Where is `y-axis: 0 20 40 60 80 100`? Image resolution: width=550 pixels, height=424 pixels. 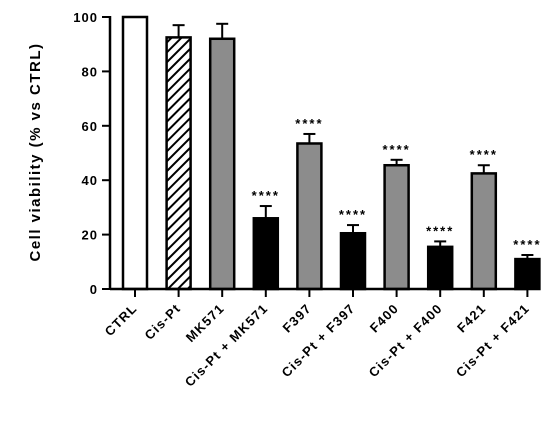
y-axis: 0 20 40 60 80 100 is located at coordinates (92, 153).